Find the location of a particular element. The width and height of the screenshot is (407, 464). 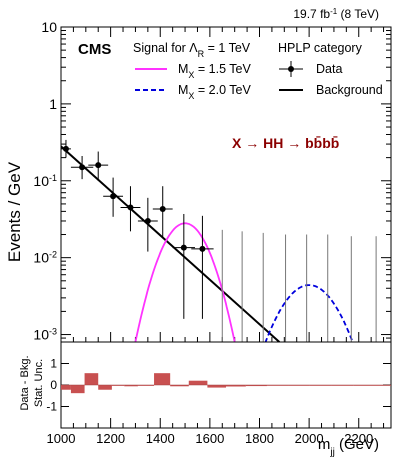

x-tick-label: 2000 is located at coordinates (309, 438).